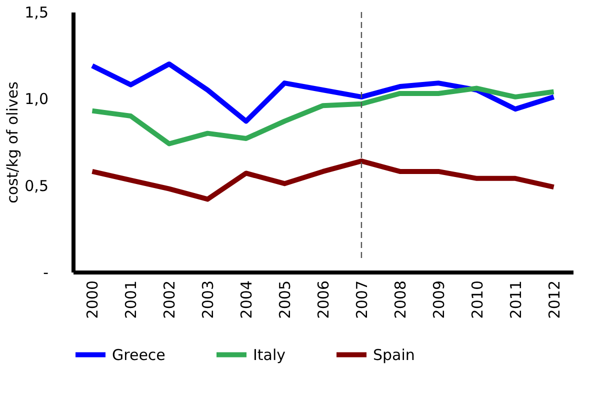  Describe the element at coordinates (93, 299) in the screenshot. I see `x-tick-label: 2000` at that location.